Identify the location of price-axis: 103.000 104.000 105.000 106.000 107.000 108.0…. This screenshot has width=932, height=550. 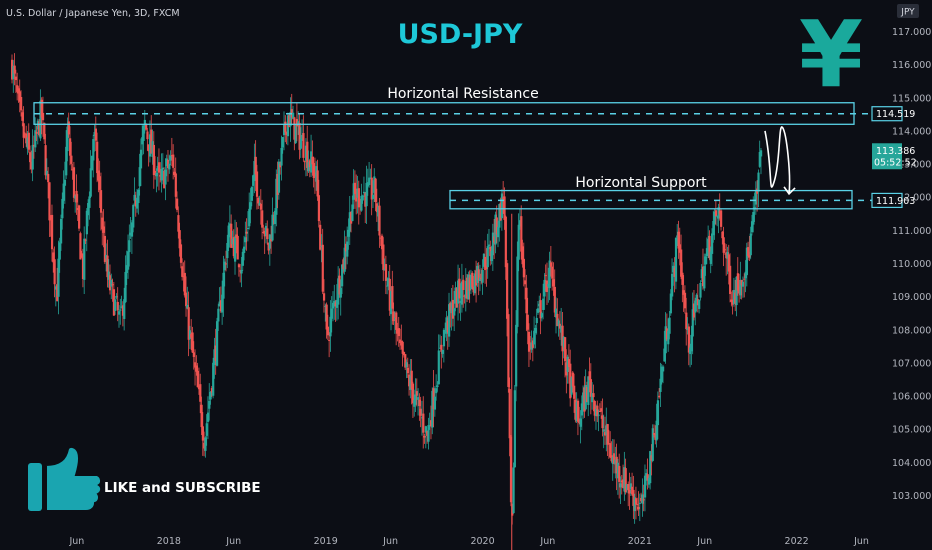
(911, 264).